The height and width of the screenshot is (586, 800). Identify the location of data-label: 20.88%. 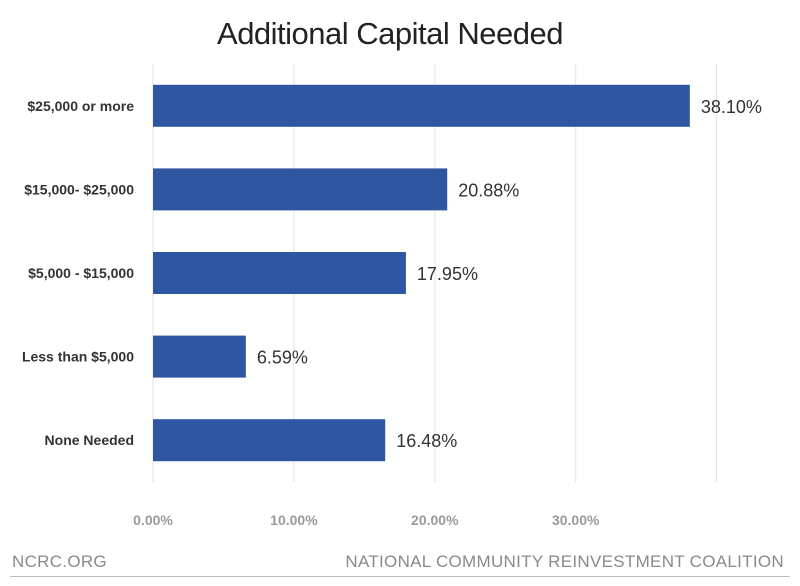
(488, 190).